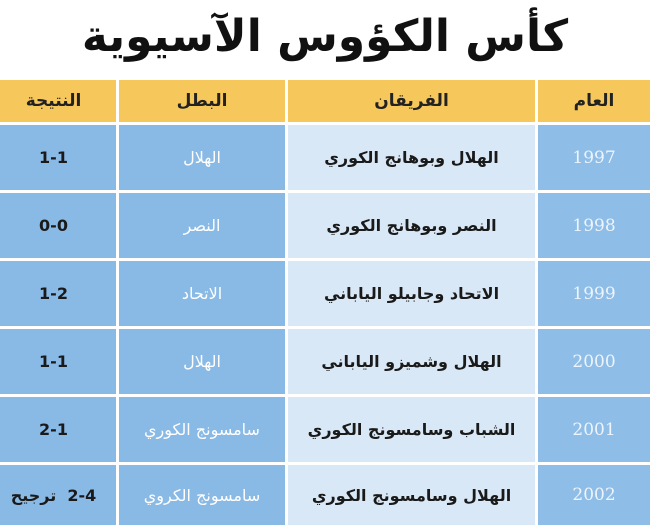  I want to click on result-cell: 2-1, so click(58, 429).